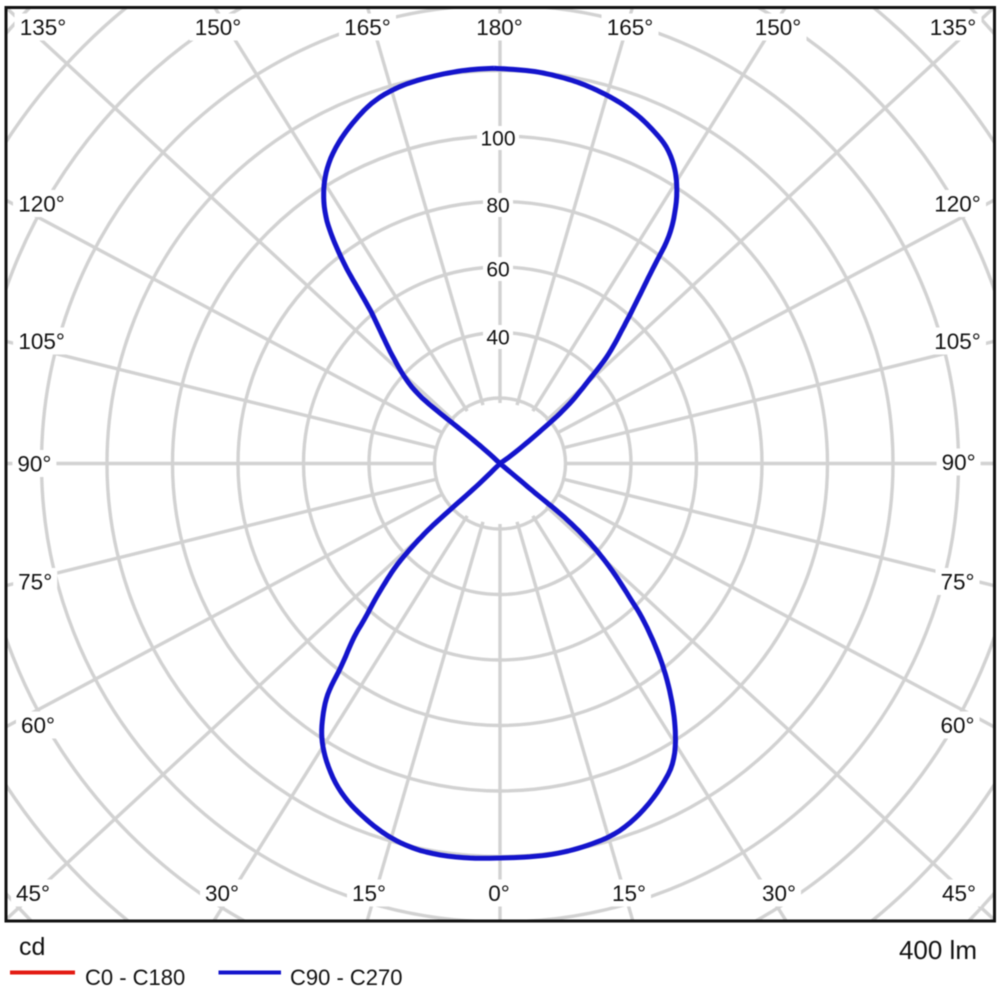 Image resolution: width=1000 pixels, height=1000 pixels. I want to click on svg-text: C90 - C270, so click(346, 977).